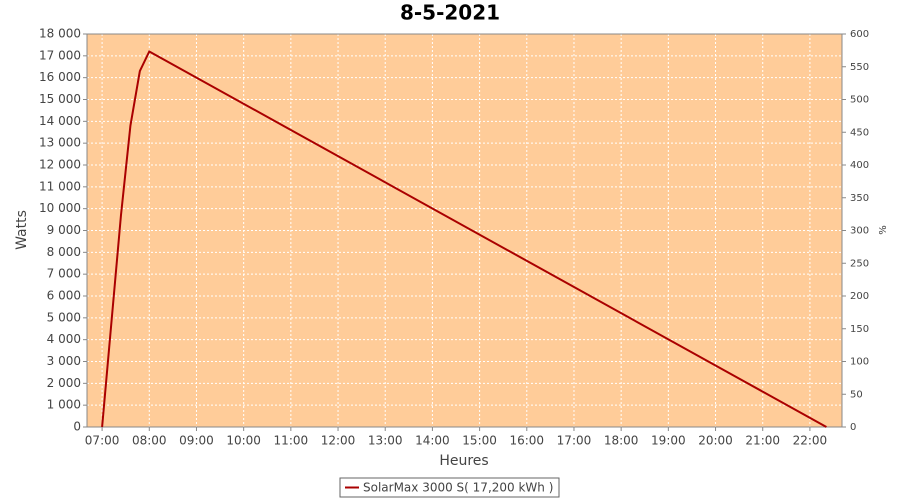 The width and height of the screenshot is (900, 500). What do you see at coordinates (450, 13) in the screenshot?
I see `chart-title: 8-5-2021` at bounding box center [450, 13].